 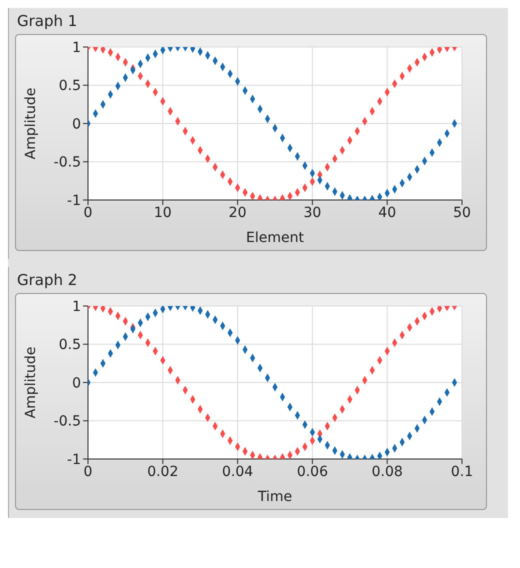 I want to click on x-tick-label: 40, so click(x=387, y=212).